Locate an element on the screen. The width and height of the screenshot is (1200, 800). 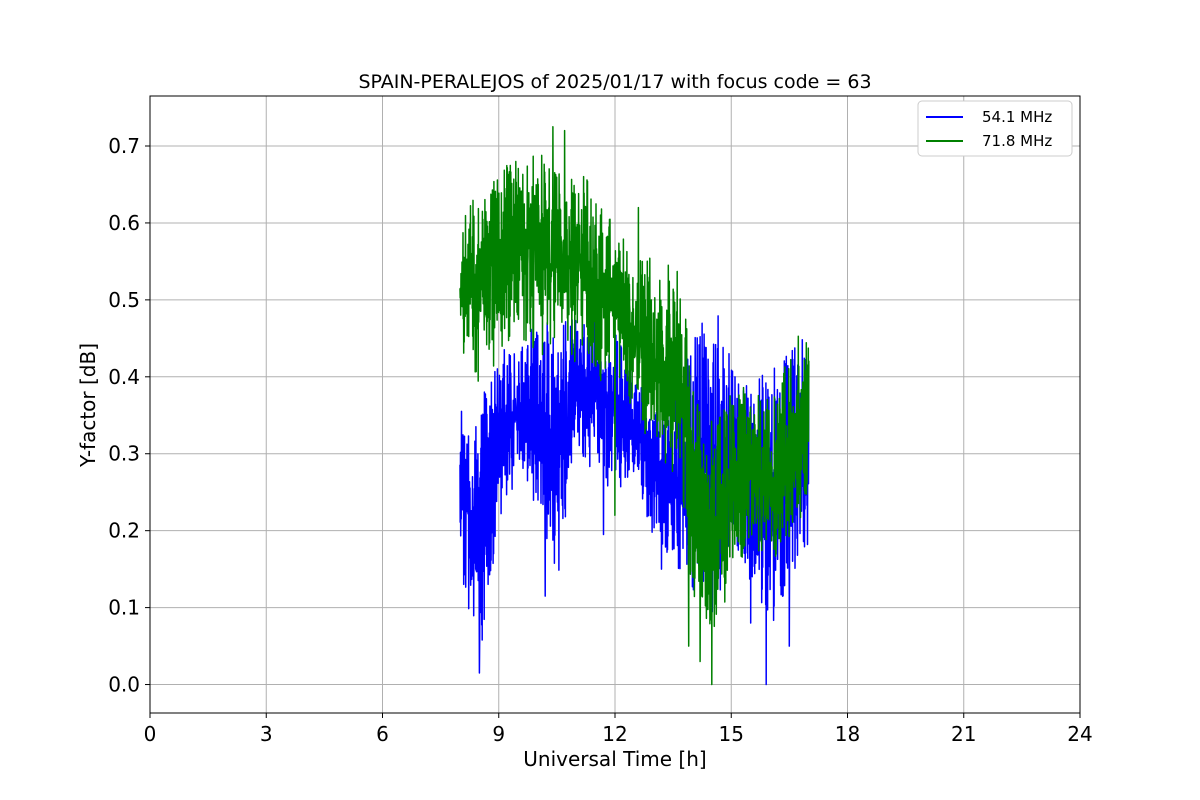
legend-label-54mhz: 54.1 MHz is located at coordinates (1017, 117).